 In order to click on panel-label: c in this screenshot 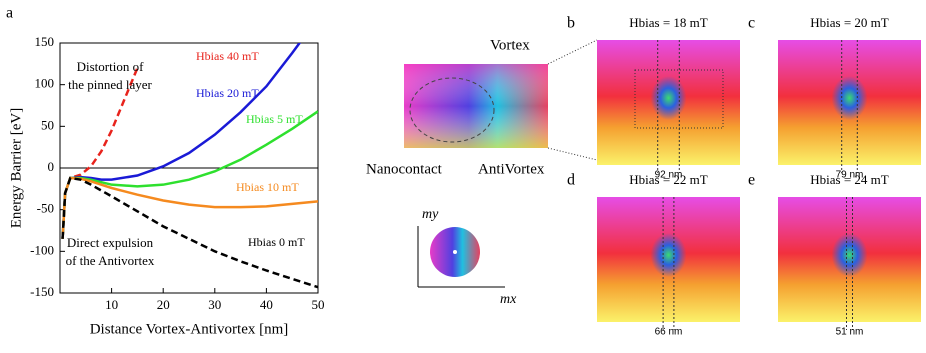, I will do `click(751, 23)`.